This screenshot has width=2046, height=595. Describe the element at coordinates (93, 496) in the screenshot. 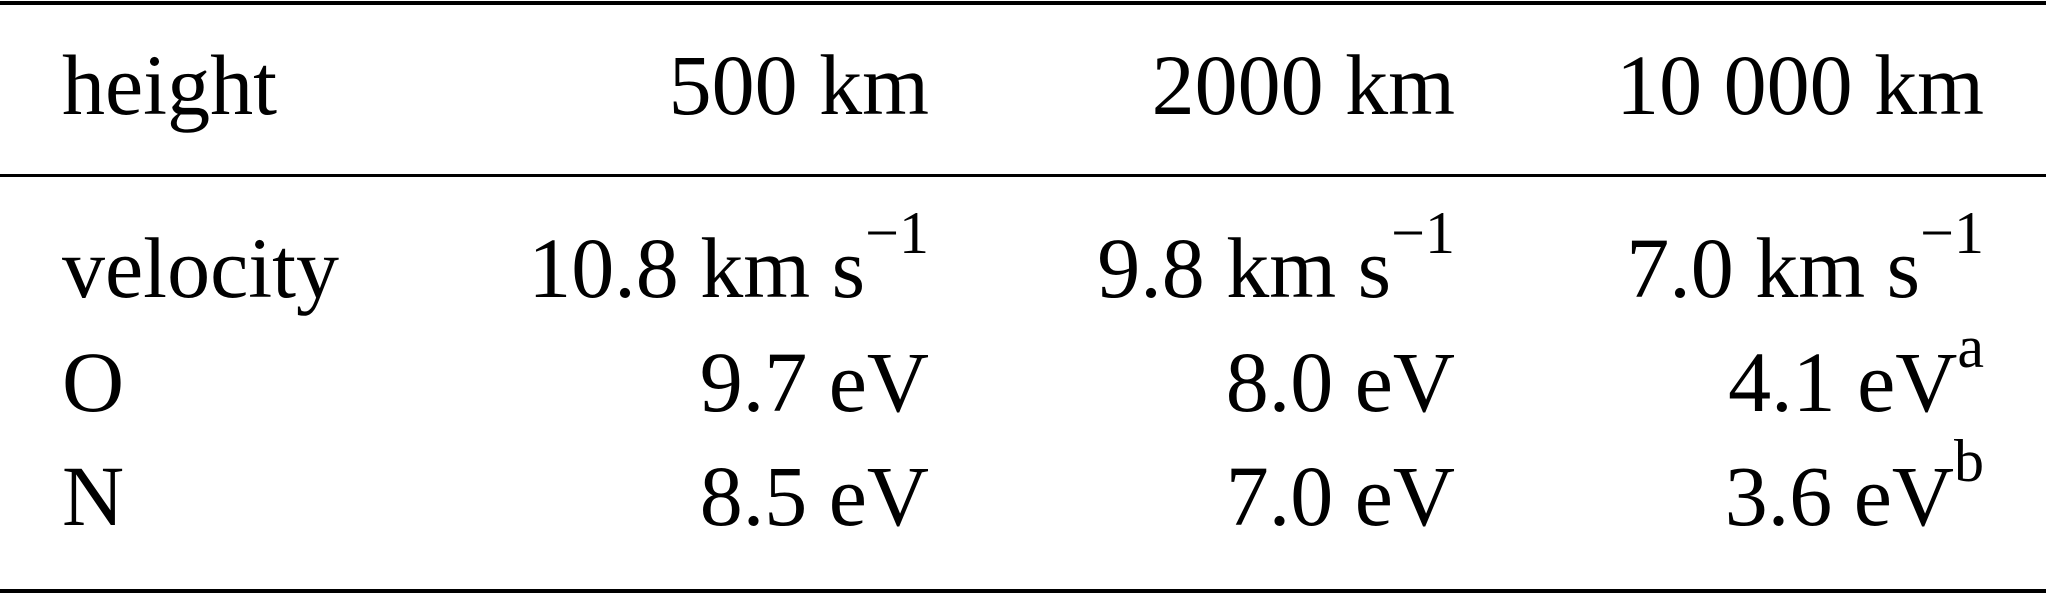

I see `row-label: N` at that location.